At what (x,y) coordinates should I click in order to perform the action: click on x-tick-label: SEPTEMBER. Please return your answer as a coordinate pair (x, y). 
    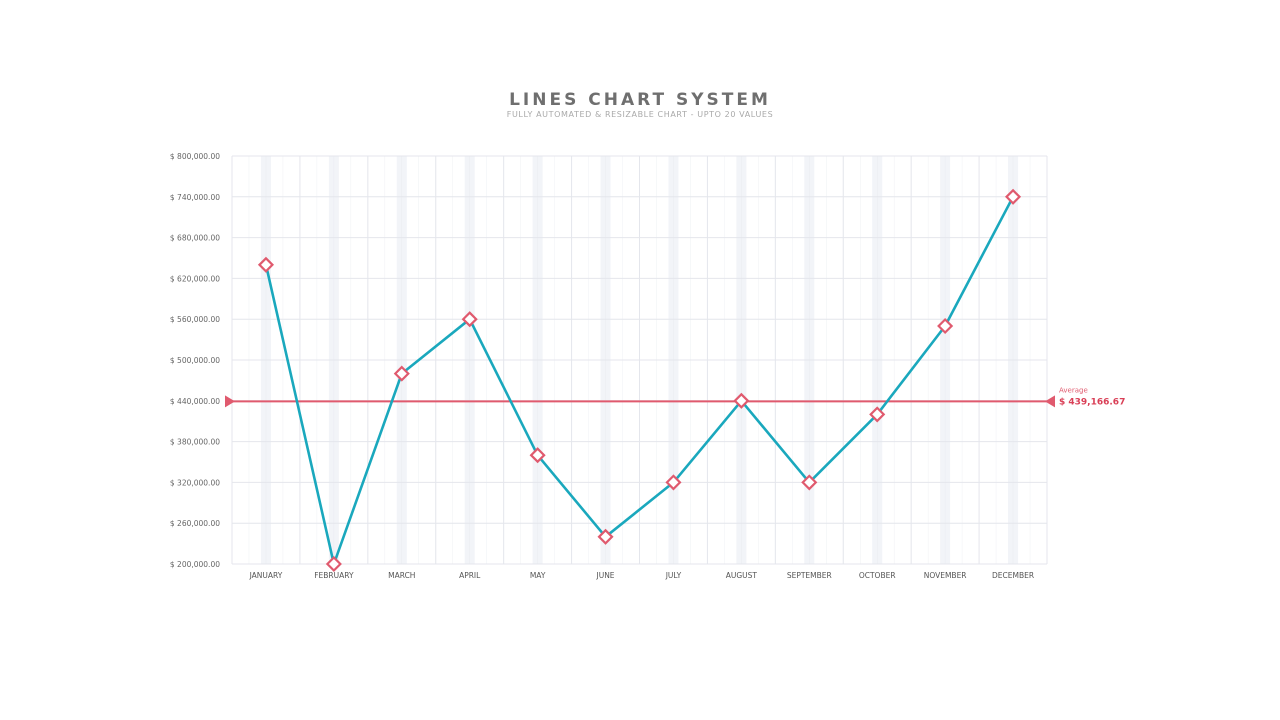
    Looking at the image, I should click on (809, 575).